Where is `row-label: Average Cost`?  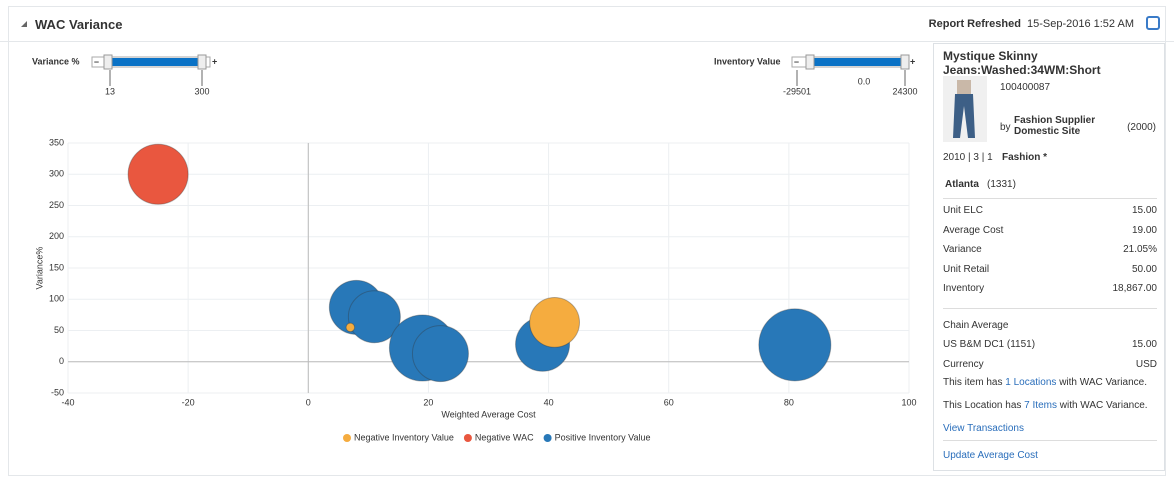
row-label: Average Cost is located at coordinates (973, 230).